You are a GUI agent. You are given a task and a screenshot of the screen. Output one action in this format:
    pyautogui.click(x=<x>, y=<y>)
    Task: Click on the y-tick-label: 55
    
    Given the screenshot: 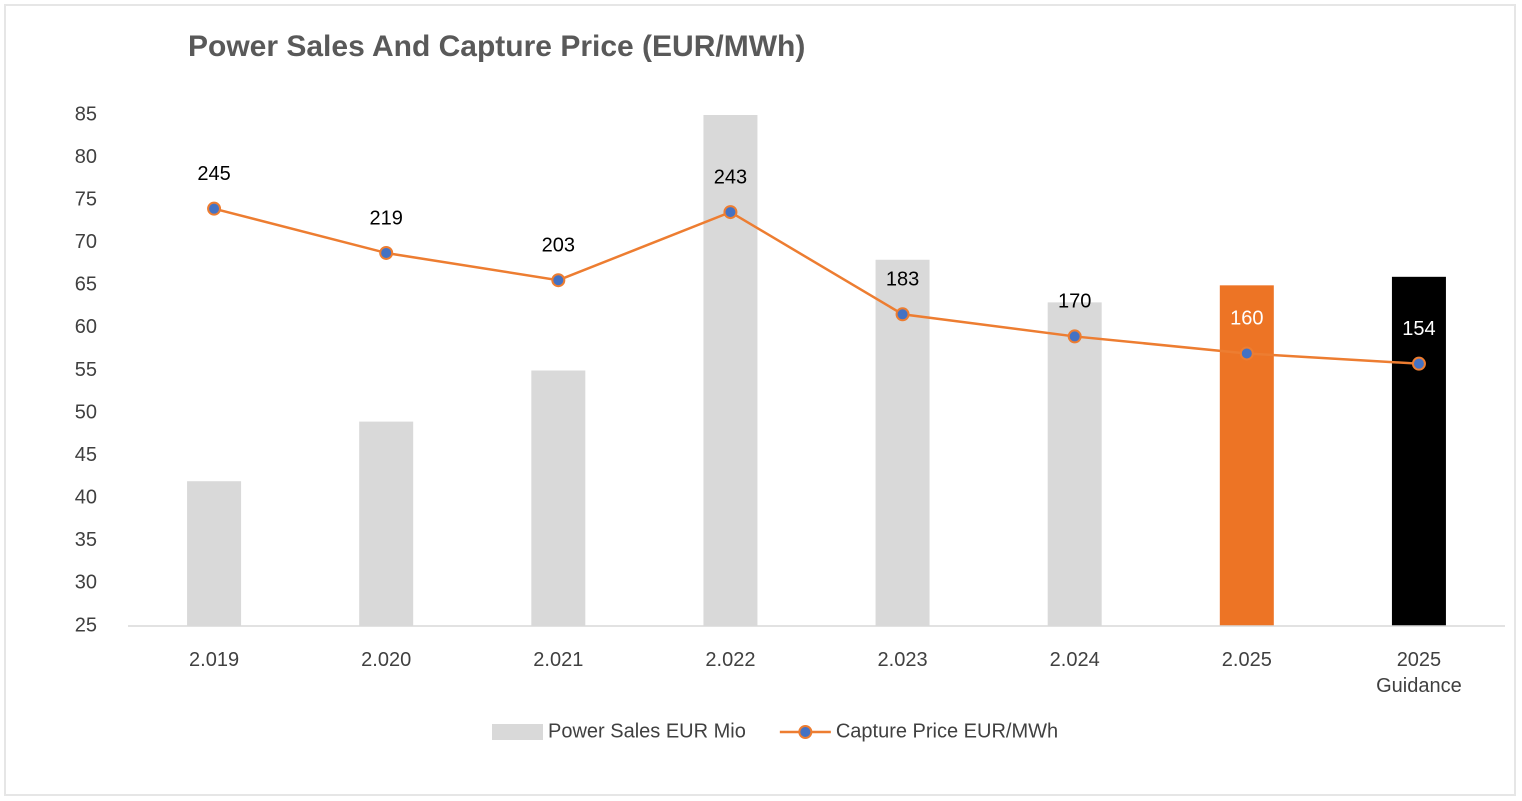 What is the action you would take?
    pyautogui.click(x=86, y=370)
    